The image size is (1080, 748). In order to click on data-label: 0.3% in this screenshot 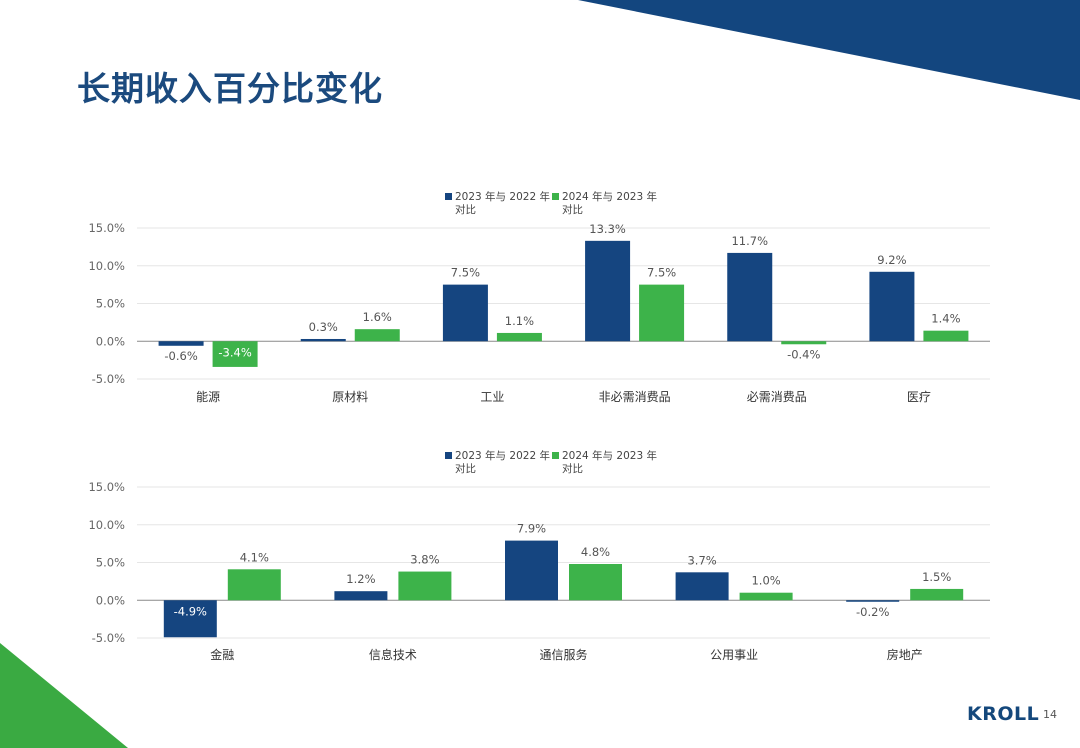, I will do `click(323, 327)`.